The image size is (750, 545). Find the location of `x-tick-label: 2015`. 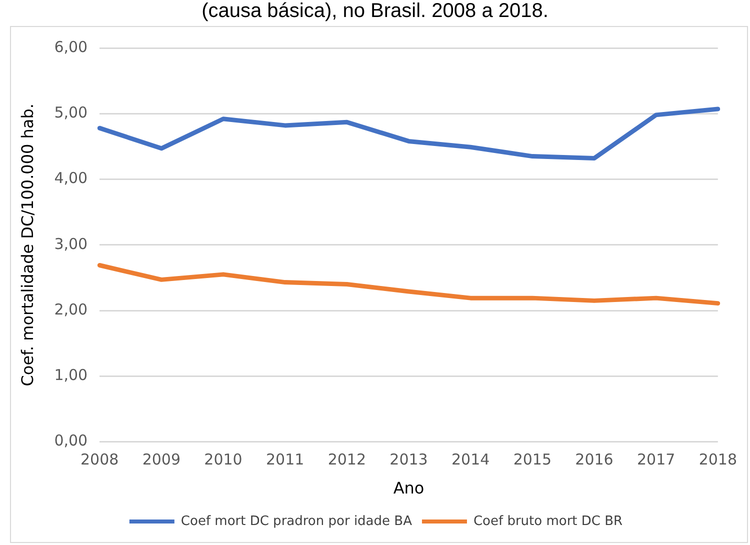

x-tick-label: 2015 is located at coordinates (532, 459).